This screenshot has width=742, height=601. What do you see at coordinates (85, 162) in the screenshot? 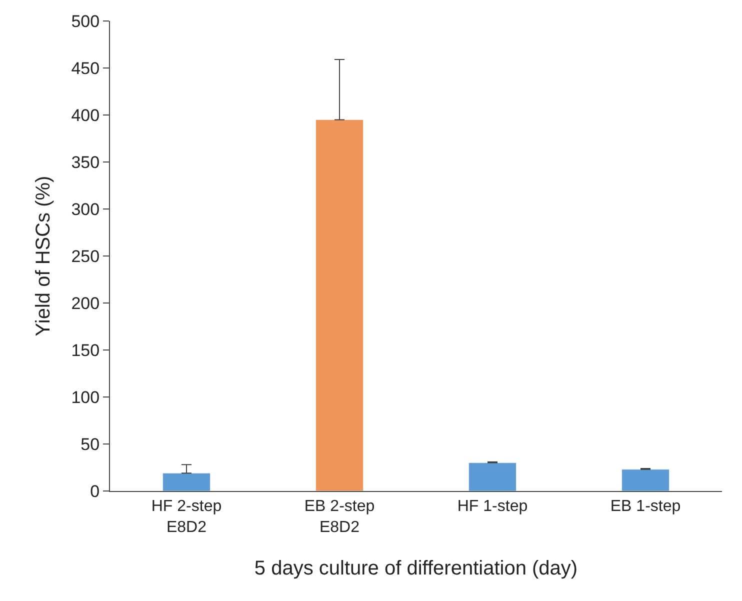
I see `y-tick-label: 350` at bounding box center [85, 162].